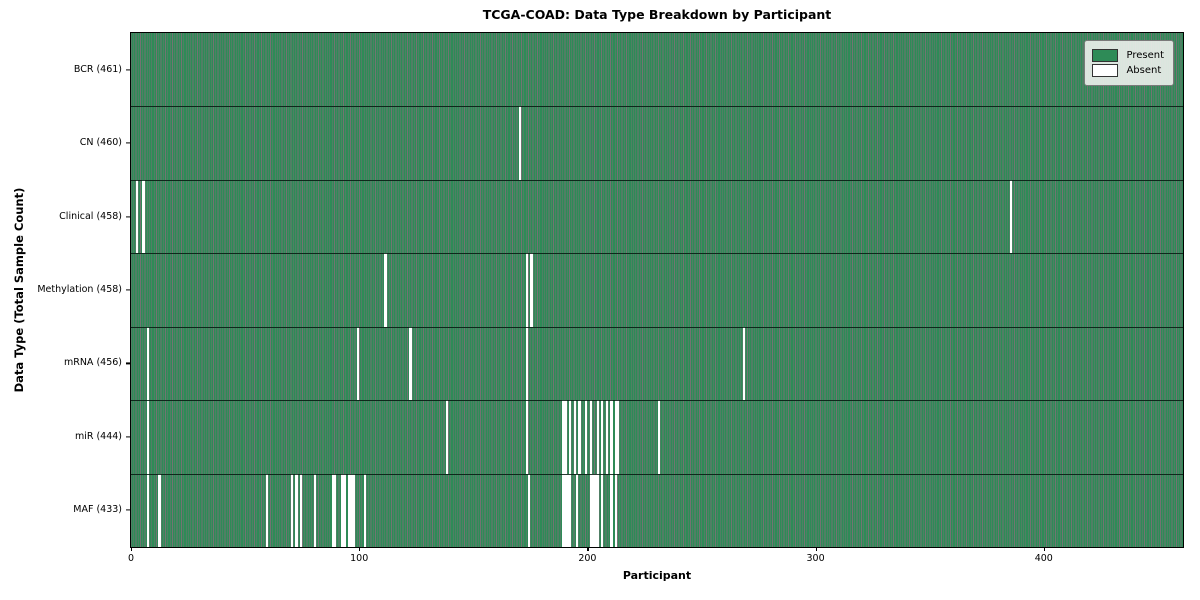  Describe the element at coordinates (657, 216) in the screenshot. I see `row-clinical` at that location.